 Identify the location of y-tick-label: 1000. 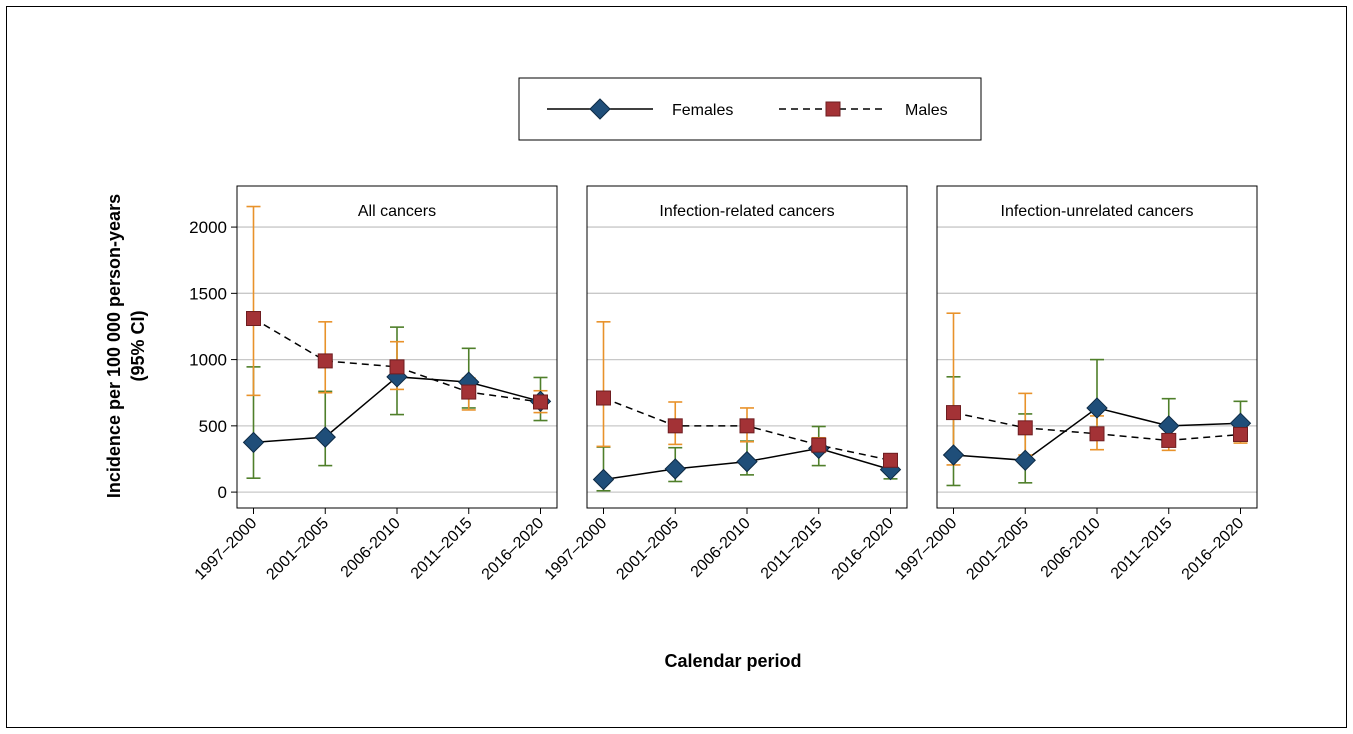
(208, 360).